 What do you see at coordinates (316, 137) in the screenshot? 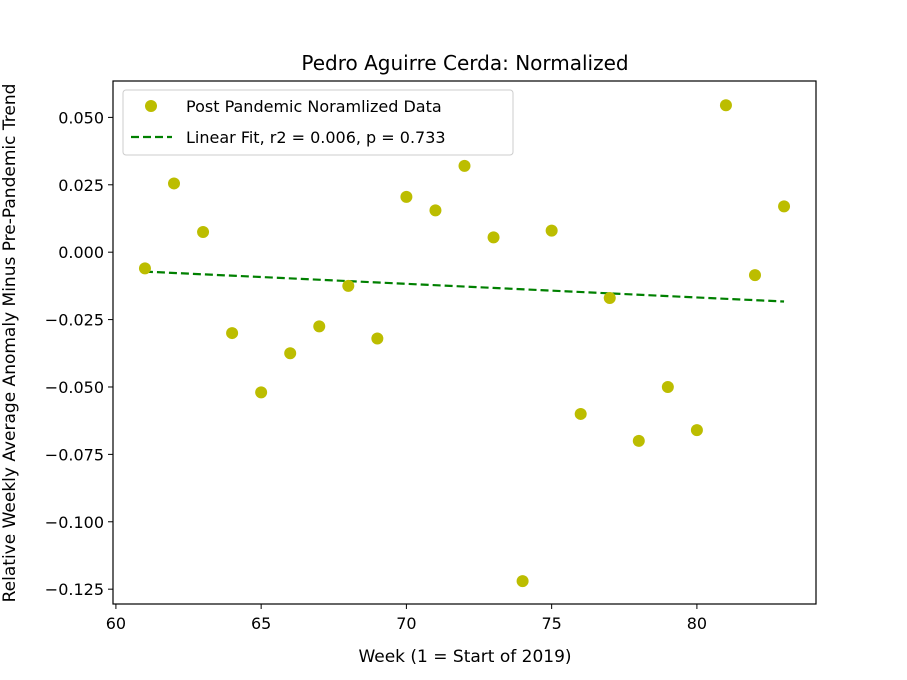
I see `legend-label-fit: Linear Fit, r2 = 0.006, p = 0.733` at bounding box center [316, 137].